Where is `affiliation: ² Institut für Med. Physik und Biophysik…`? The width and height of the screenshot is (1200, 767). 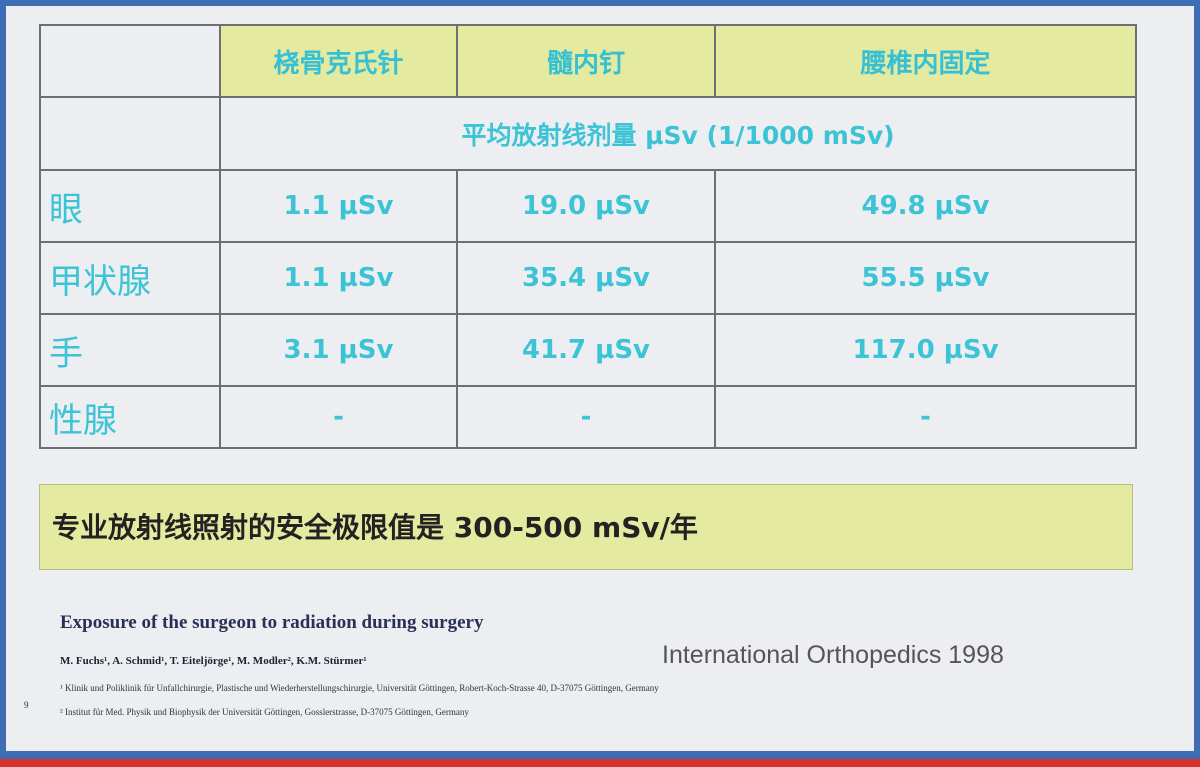
affiliation: ² Institut für Med. Physik und Biophysik… is located at coordinates (264, 712).